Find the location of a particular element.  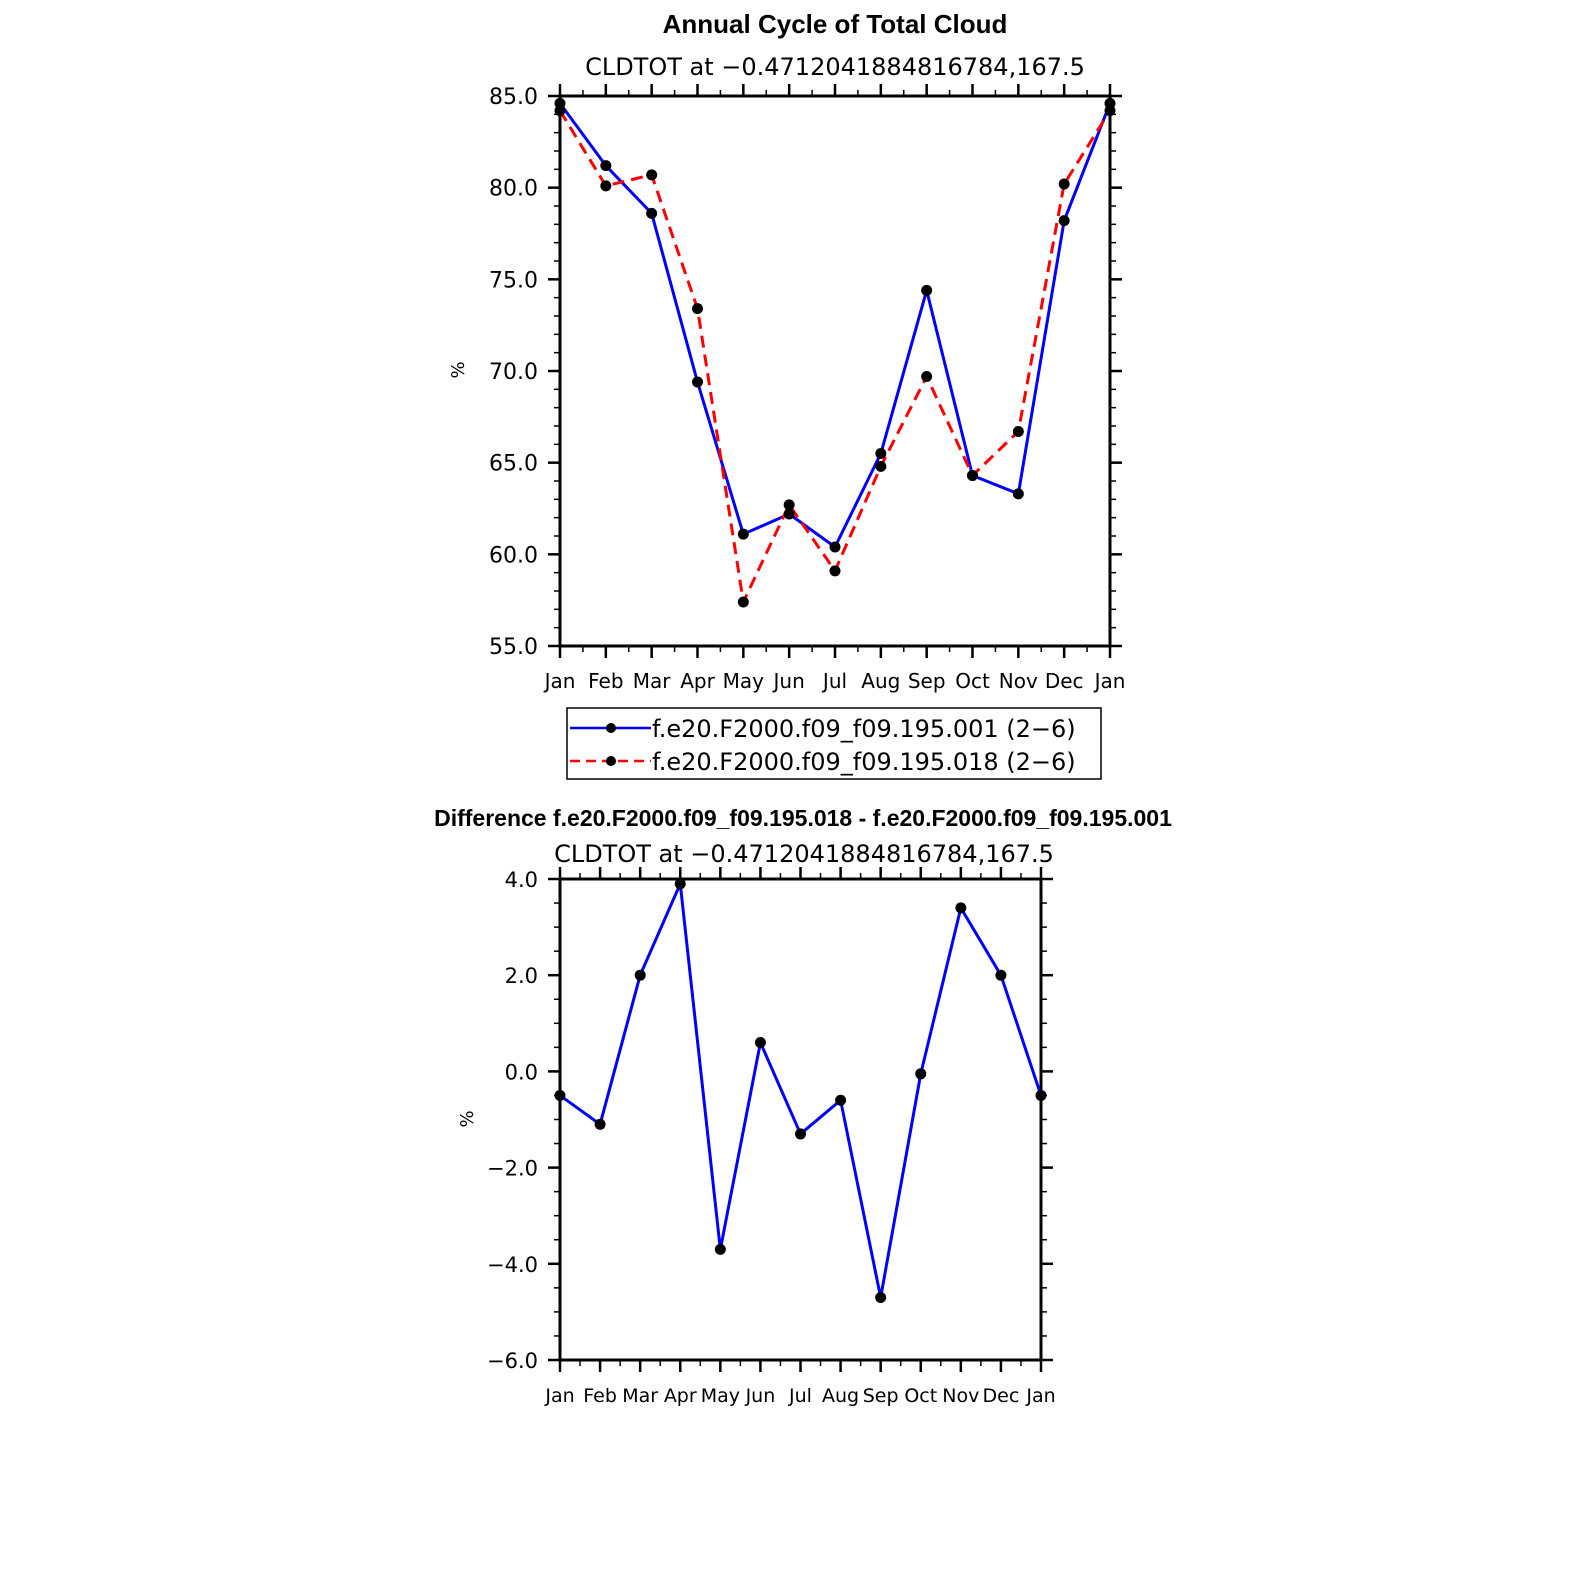

chart1-ylabel: % is located at coordinates (458, 369).